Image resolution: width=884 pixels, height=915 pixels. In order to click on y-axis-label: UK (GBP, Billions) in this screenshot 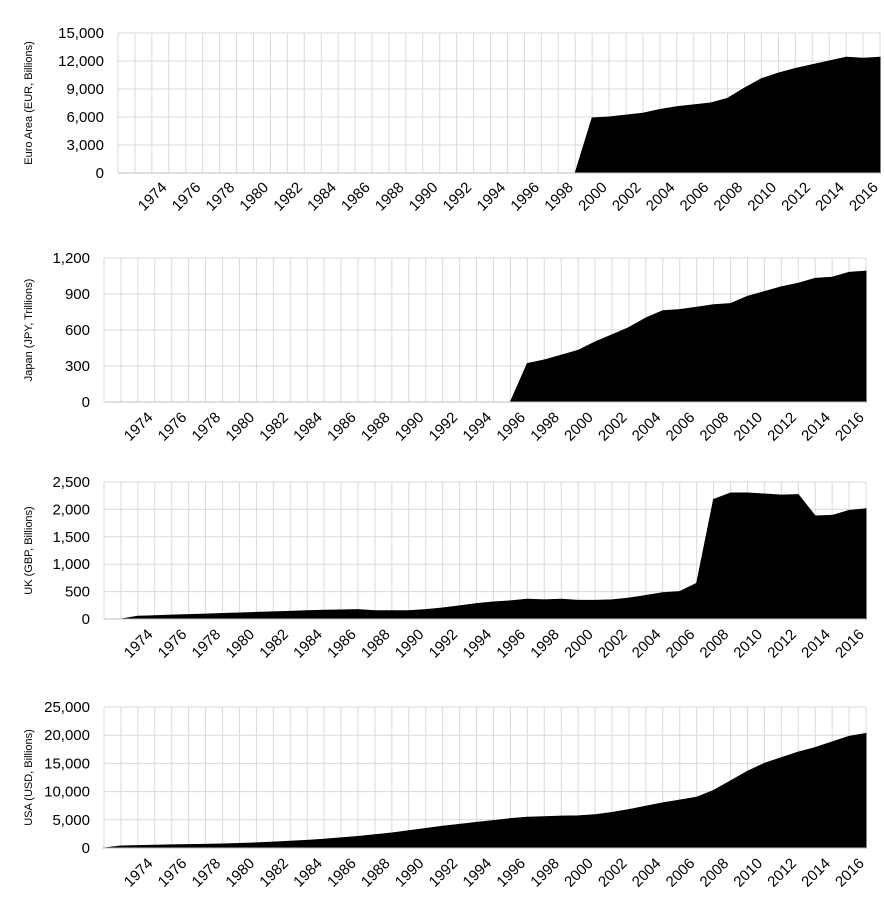, I will do `click(29, 550)`.